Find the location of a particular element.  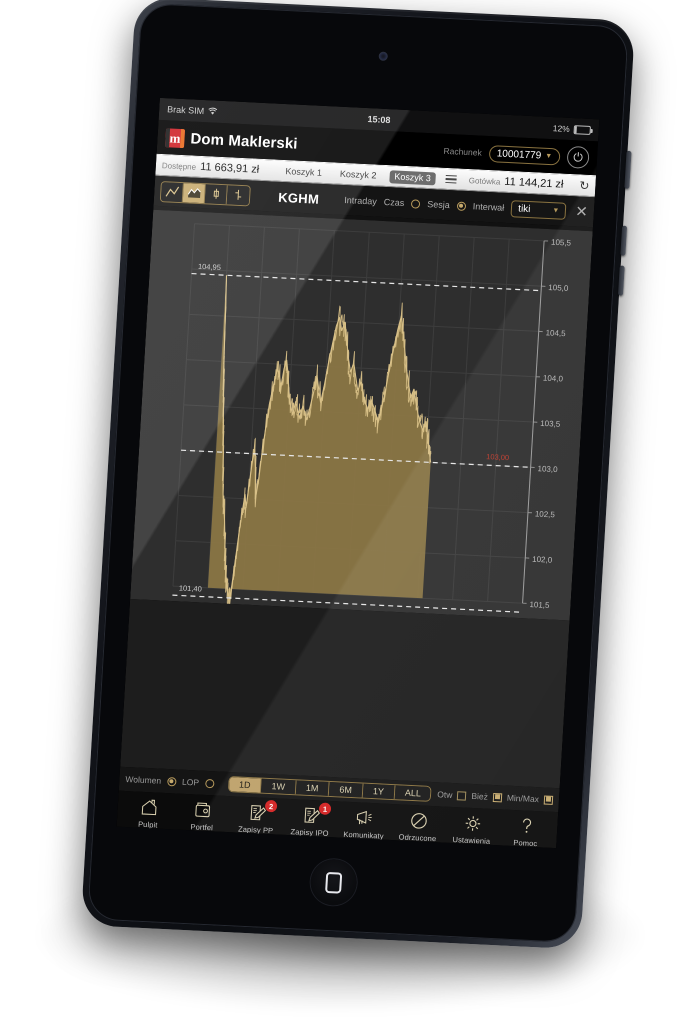

chart-type-switch is located at coordinates (205, 193).